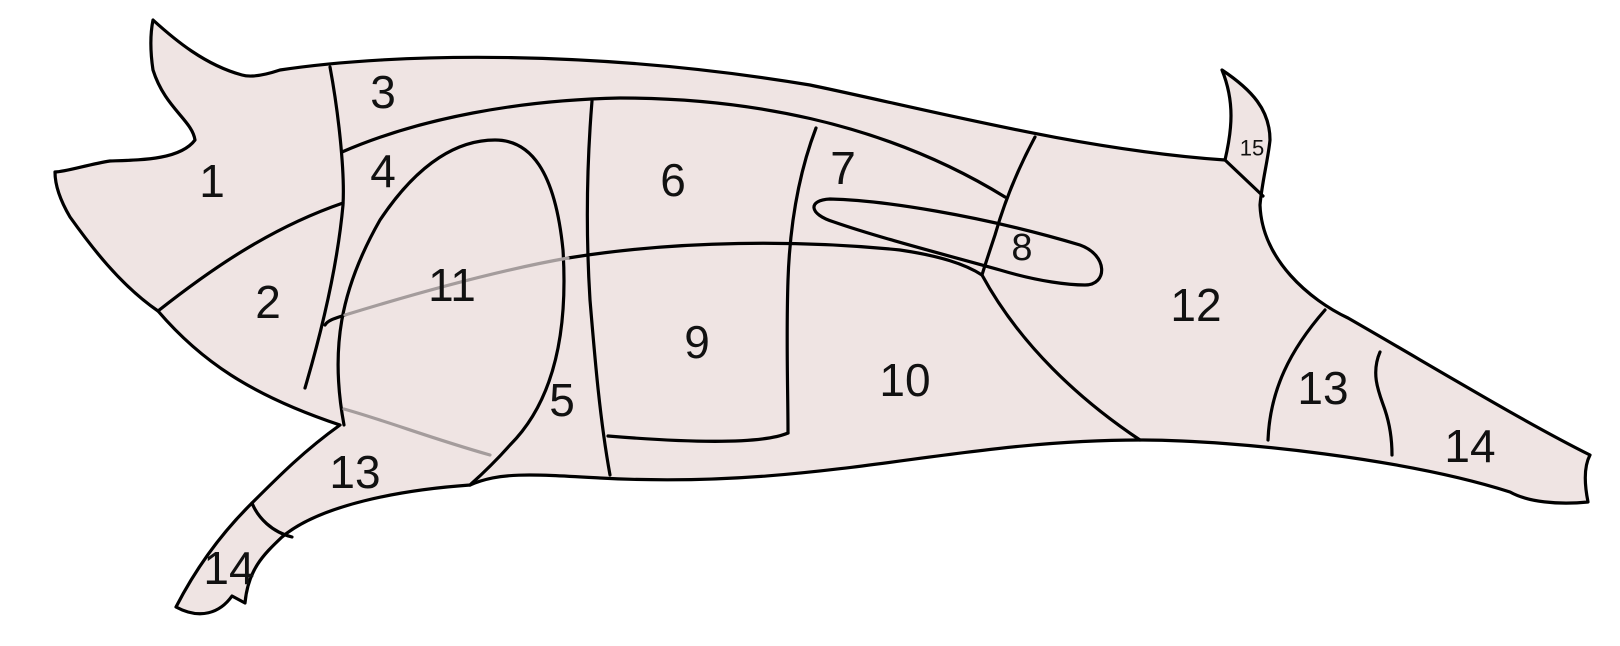 The height and width of the screenshot is (646, 1620). Describe the element at coordinates (452, 285) in the screenshot. I see `label-region-11: 11` at that location.